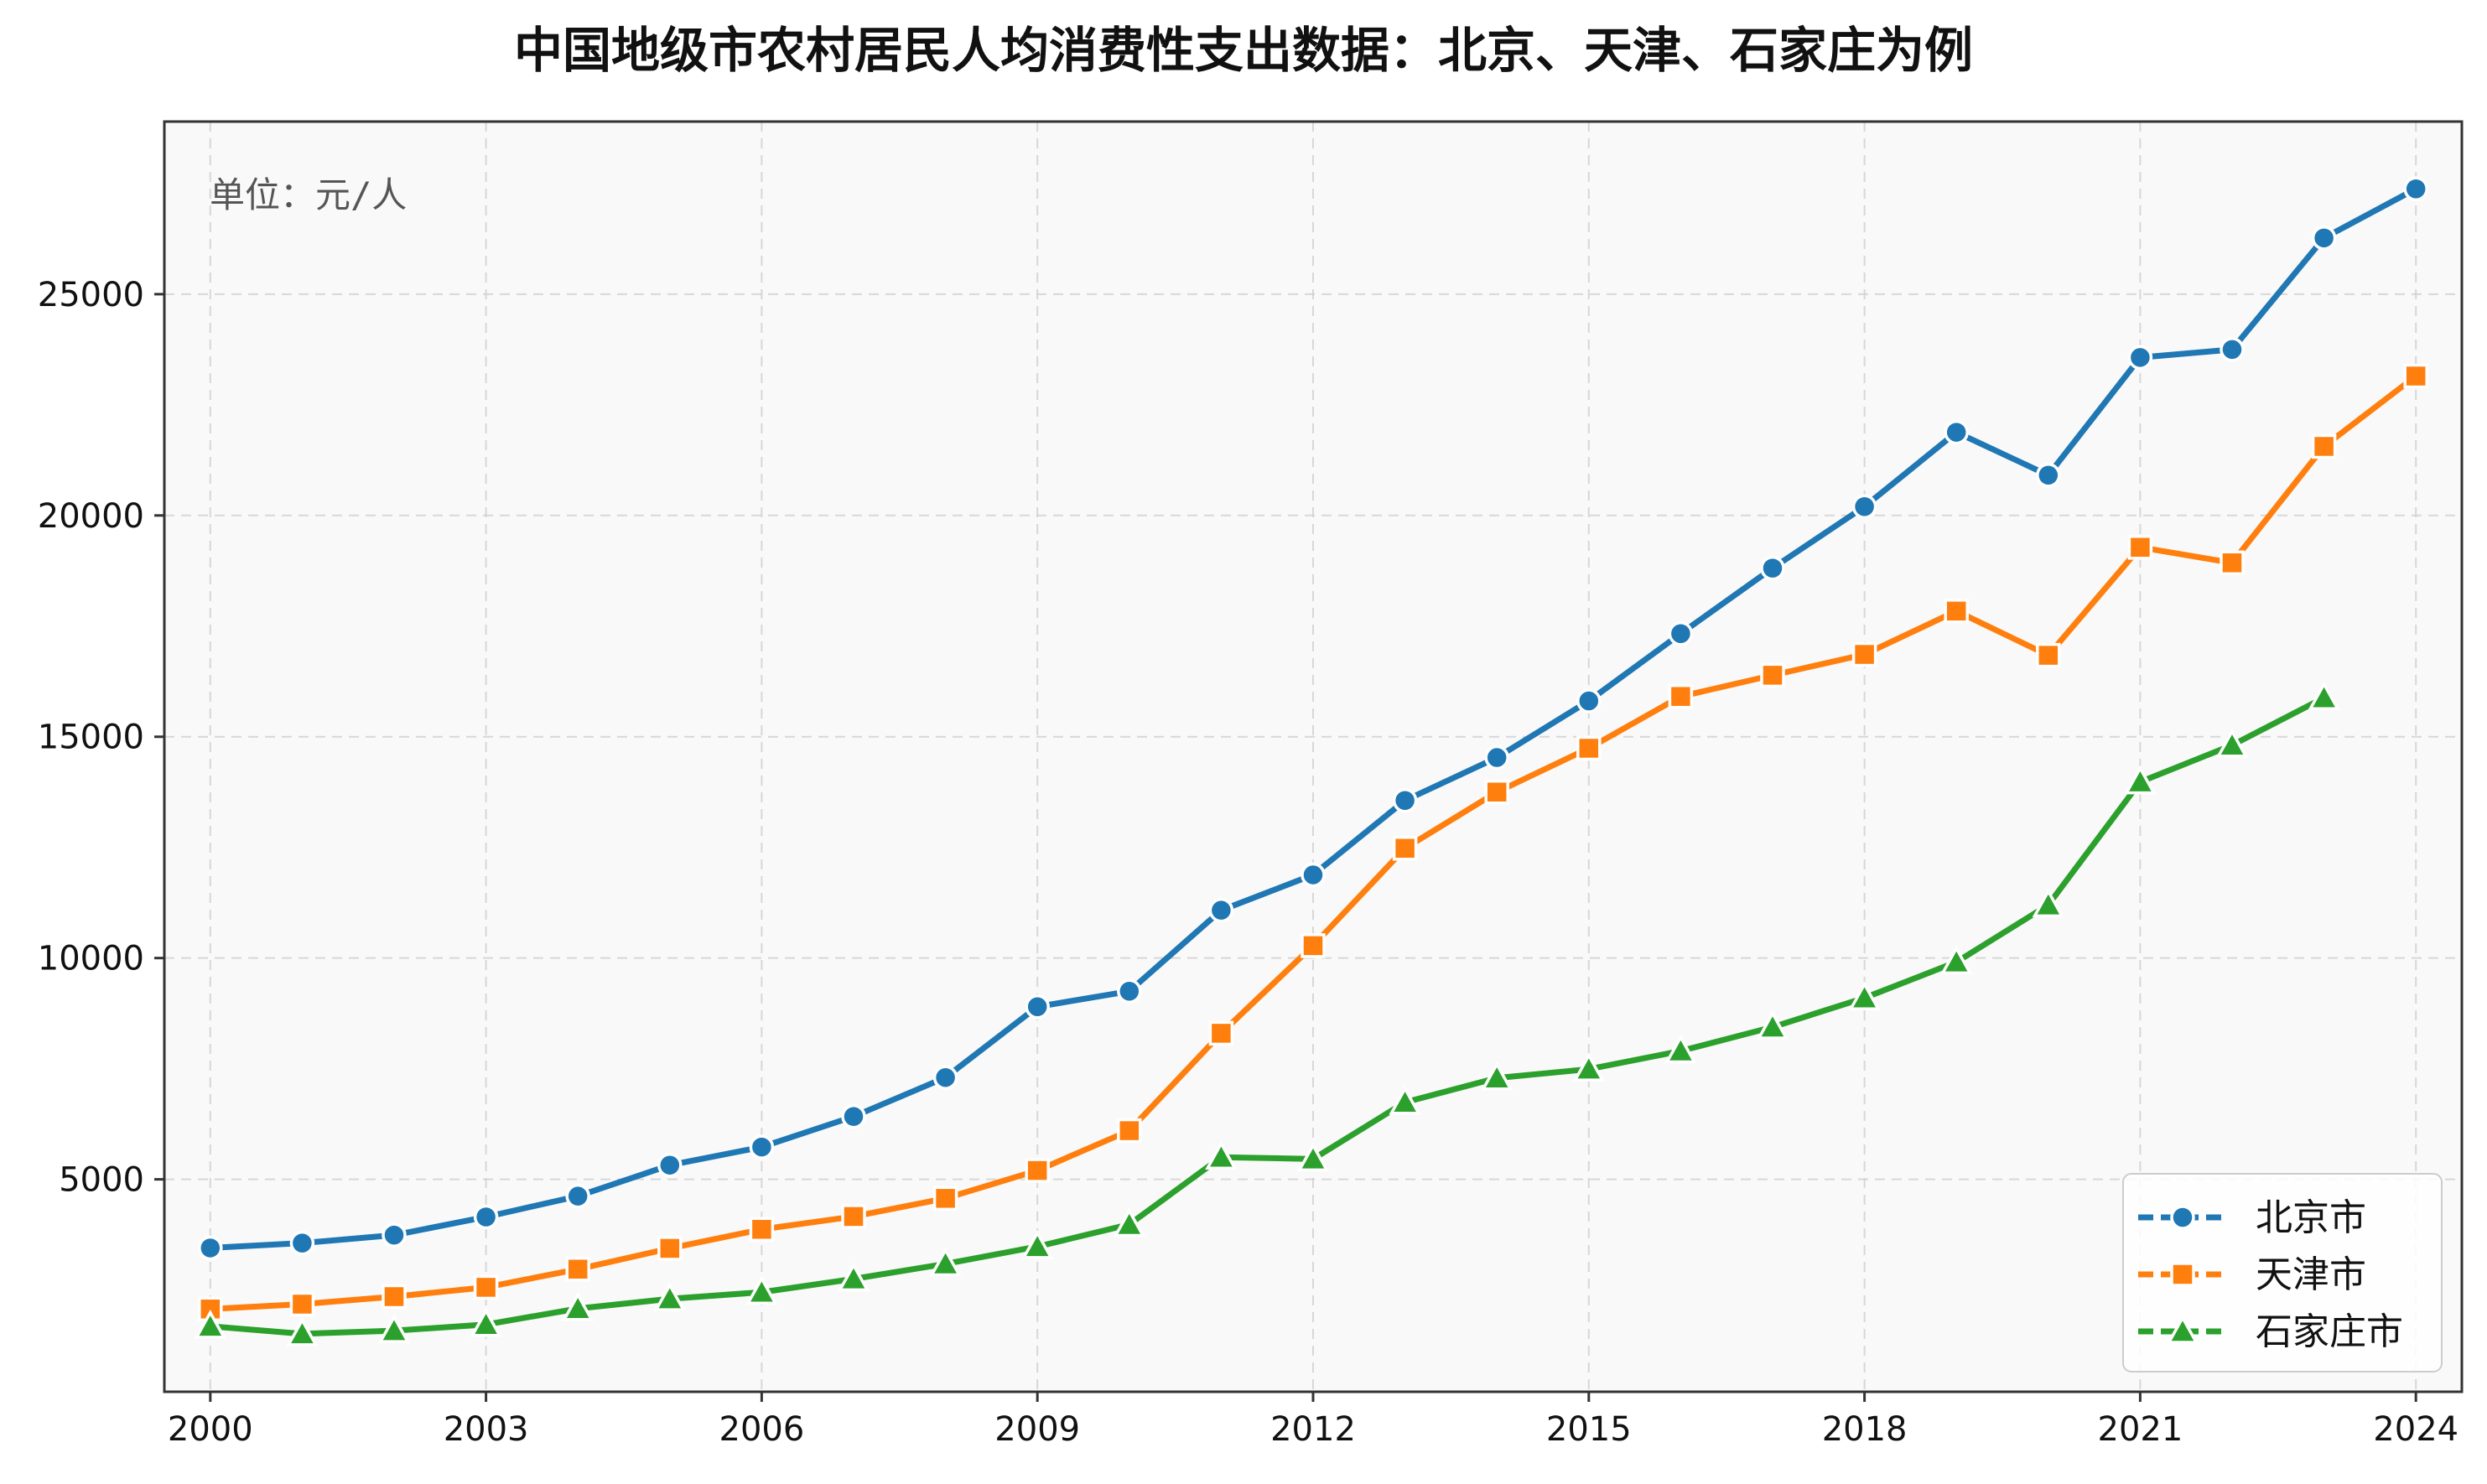 Image resolution: width=2487 pixels, height=1484 pixels. Describe the element at coordinates (1864, 507) in the screenshot. I see `data-point-beijing-2018` at that location.